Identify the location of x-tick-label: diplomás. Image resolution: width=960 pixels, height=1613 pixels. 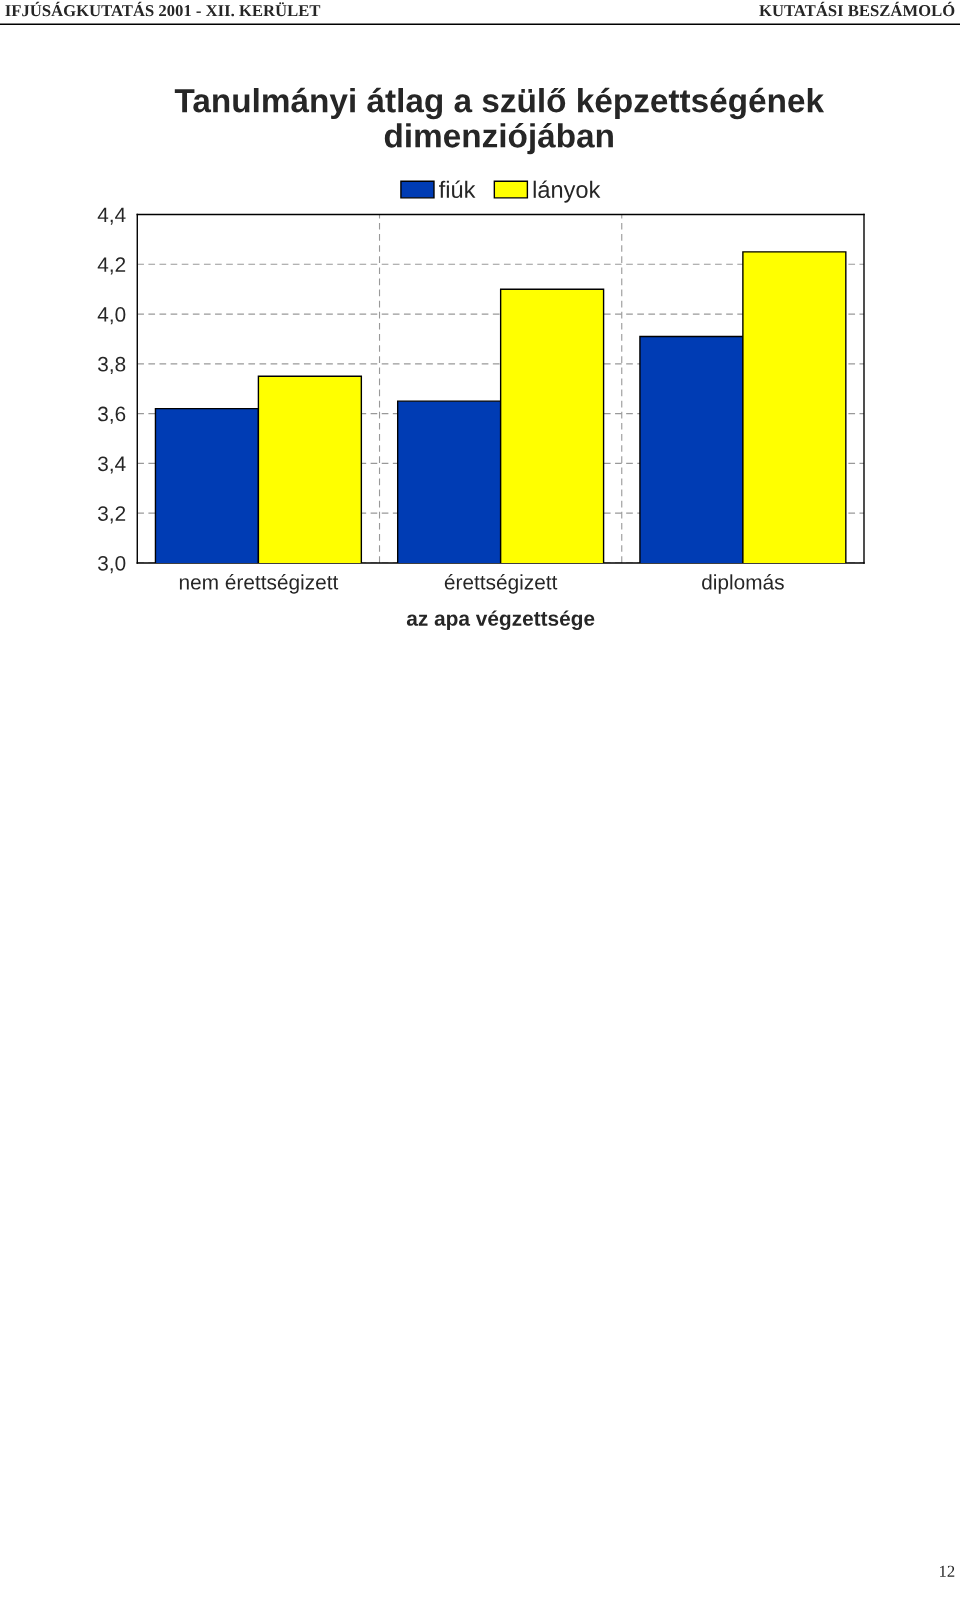
(743, 584).